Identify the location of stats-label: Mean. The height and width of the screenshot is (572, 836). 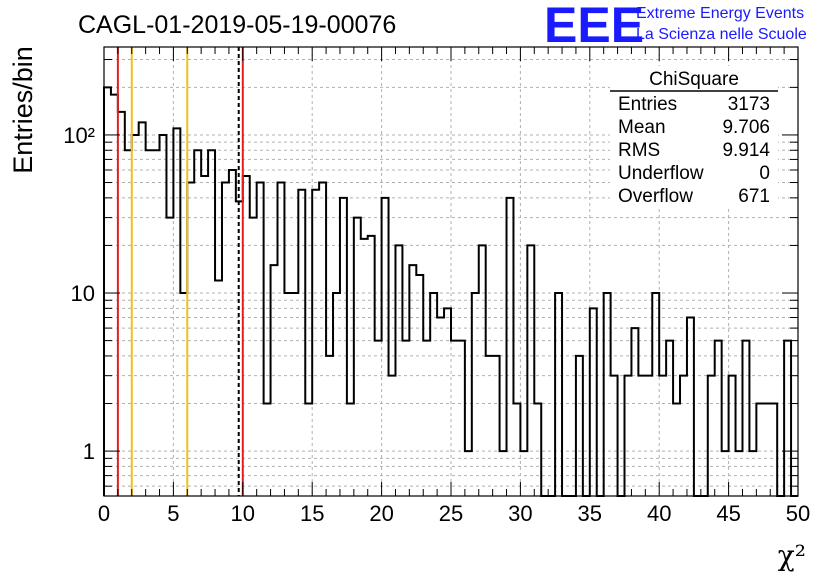
(642, 127).